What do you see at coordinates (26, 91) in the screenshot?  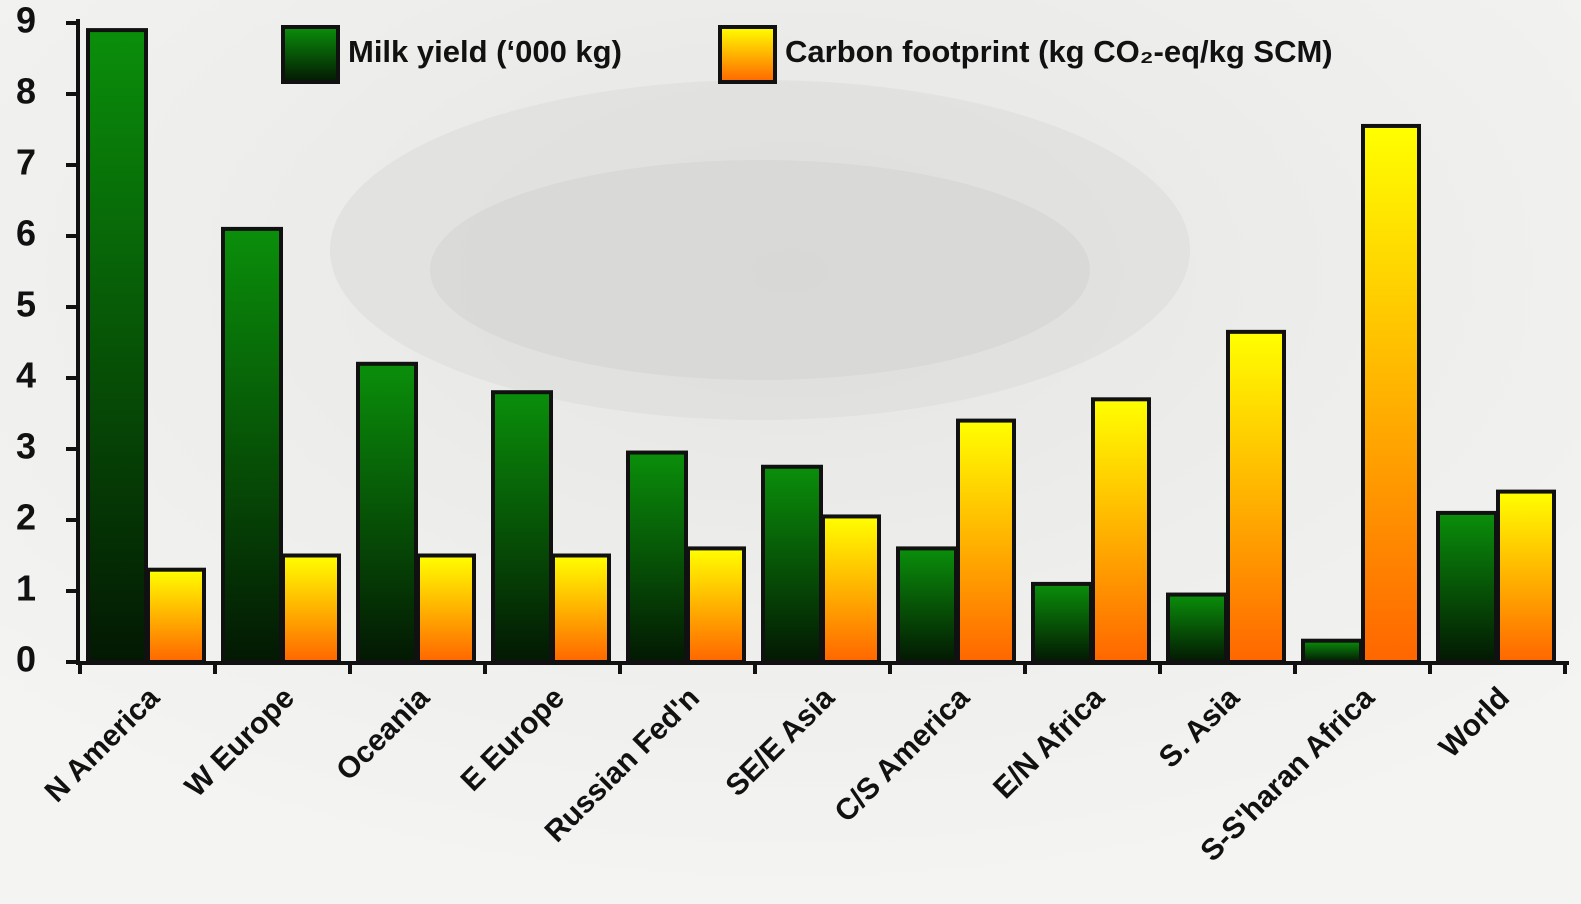 I see `y-tick-label: 8` at bounding box center [26, 91].